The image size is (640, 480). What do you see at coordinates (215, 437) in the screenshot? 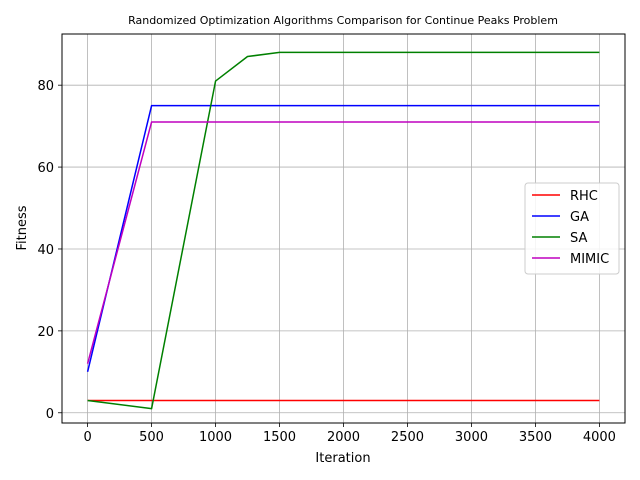
I see `x-tick-label: 1000` at bounding box center [215, 437].